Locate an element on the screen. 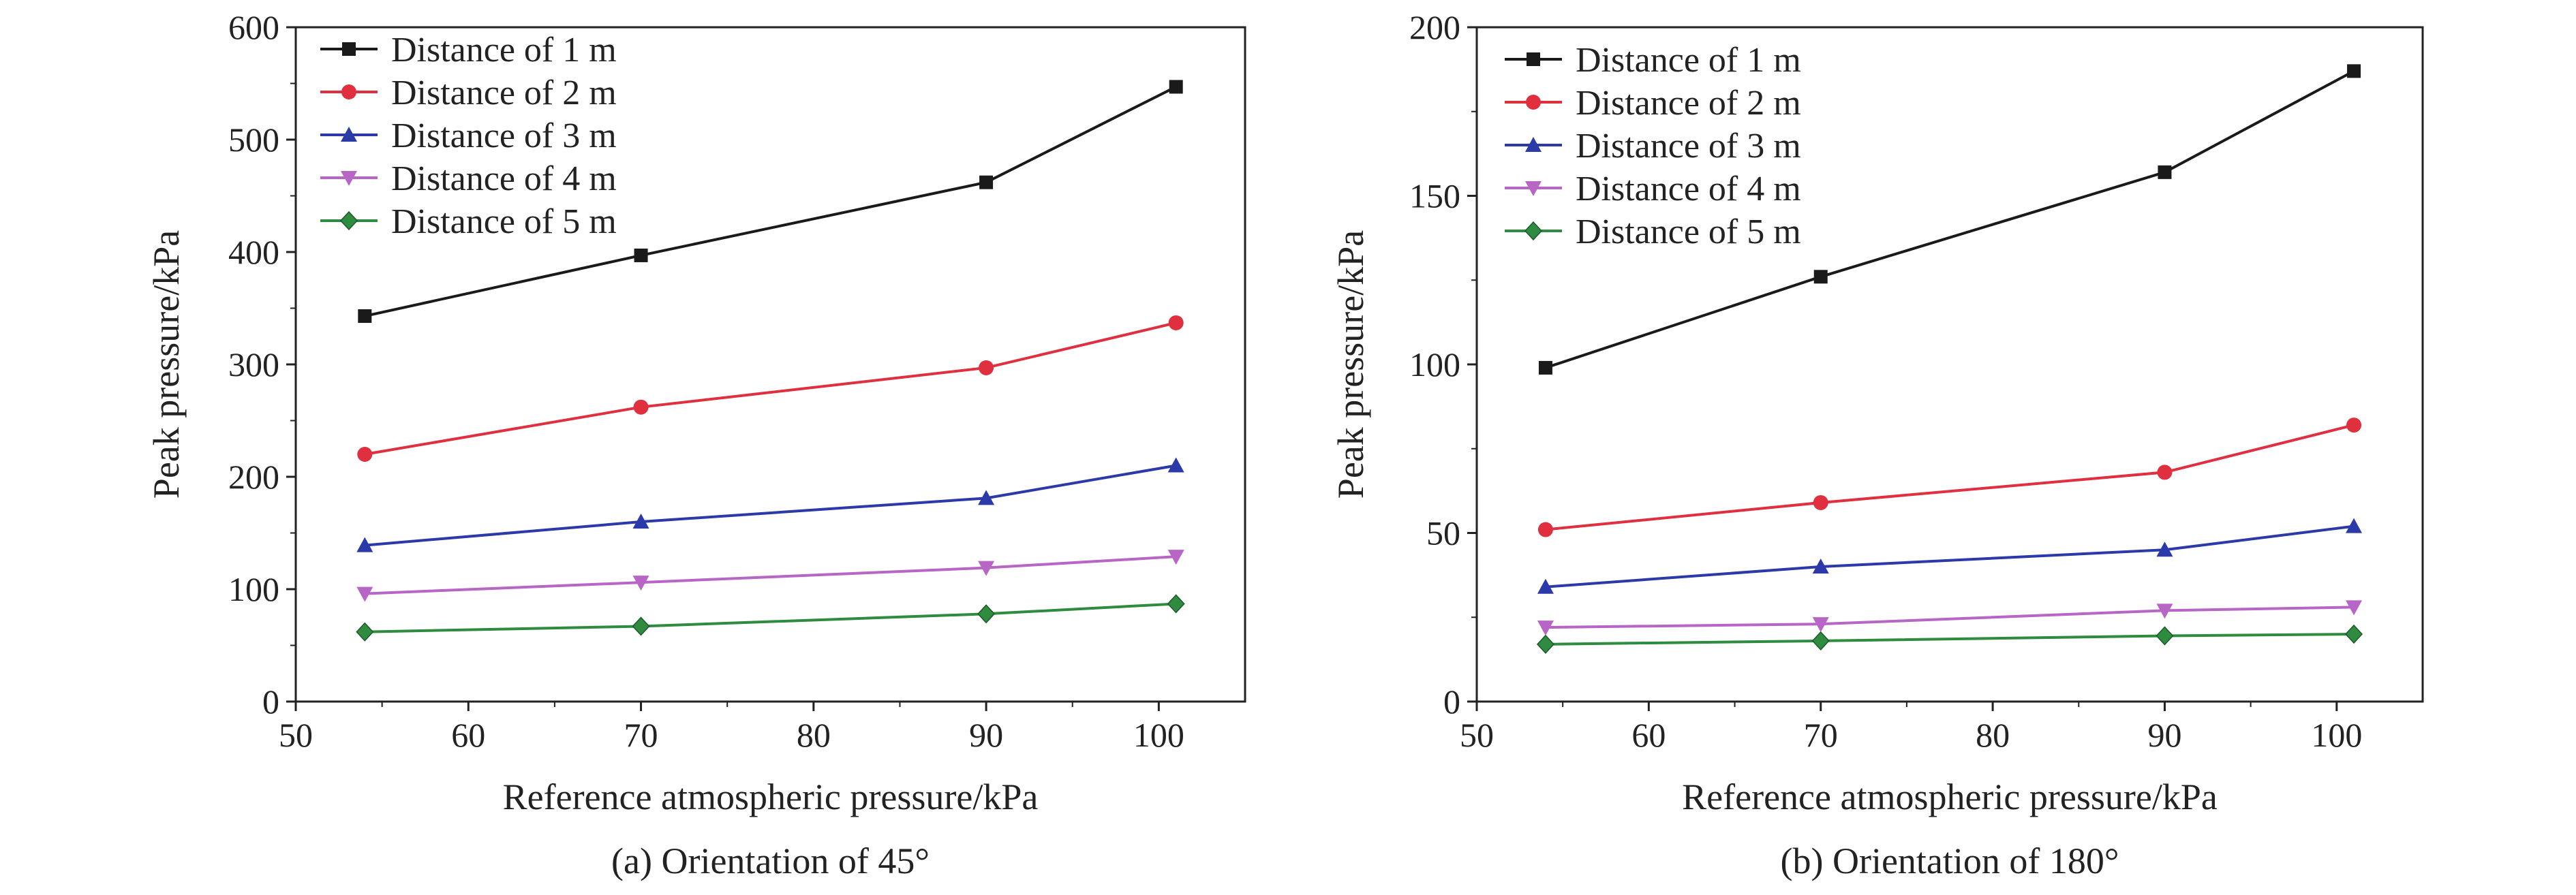 Image resolution: width=2576 pixels, height=895 pixels. figure-caption: (a) Orientation of 45° is located at coordinates (770, 861).